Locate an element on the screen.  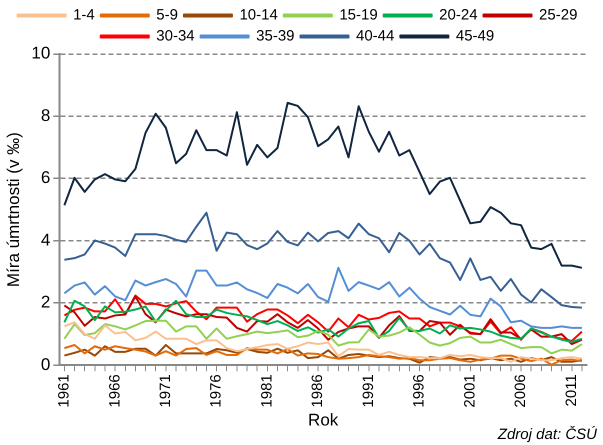
x-tick-label: 1966 is located at coordinates (115, 391).